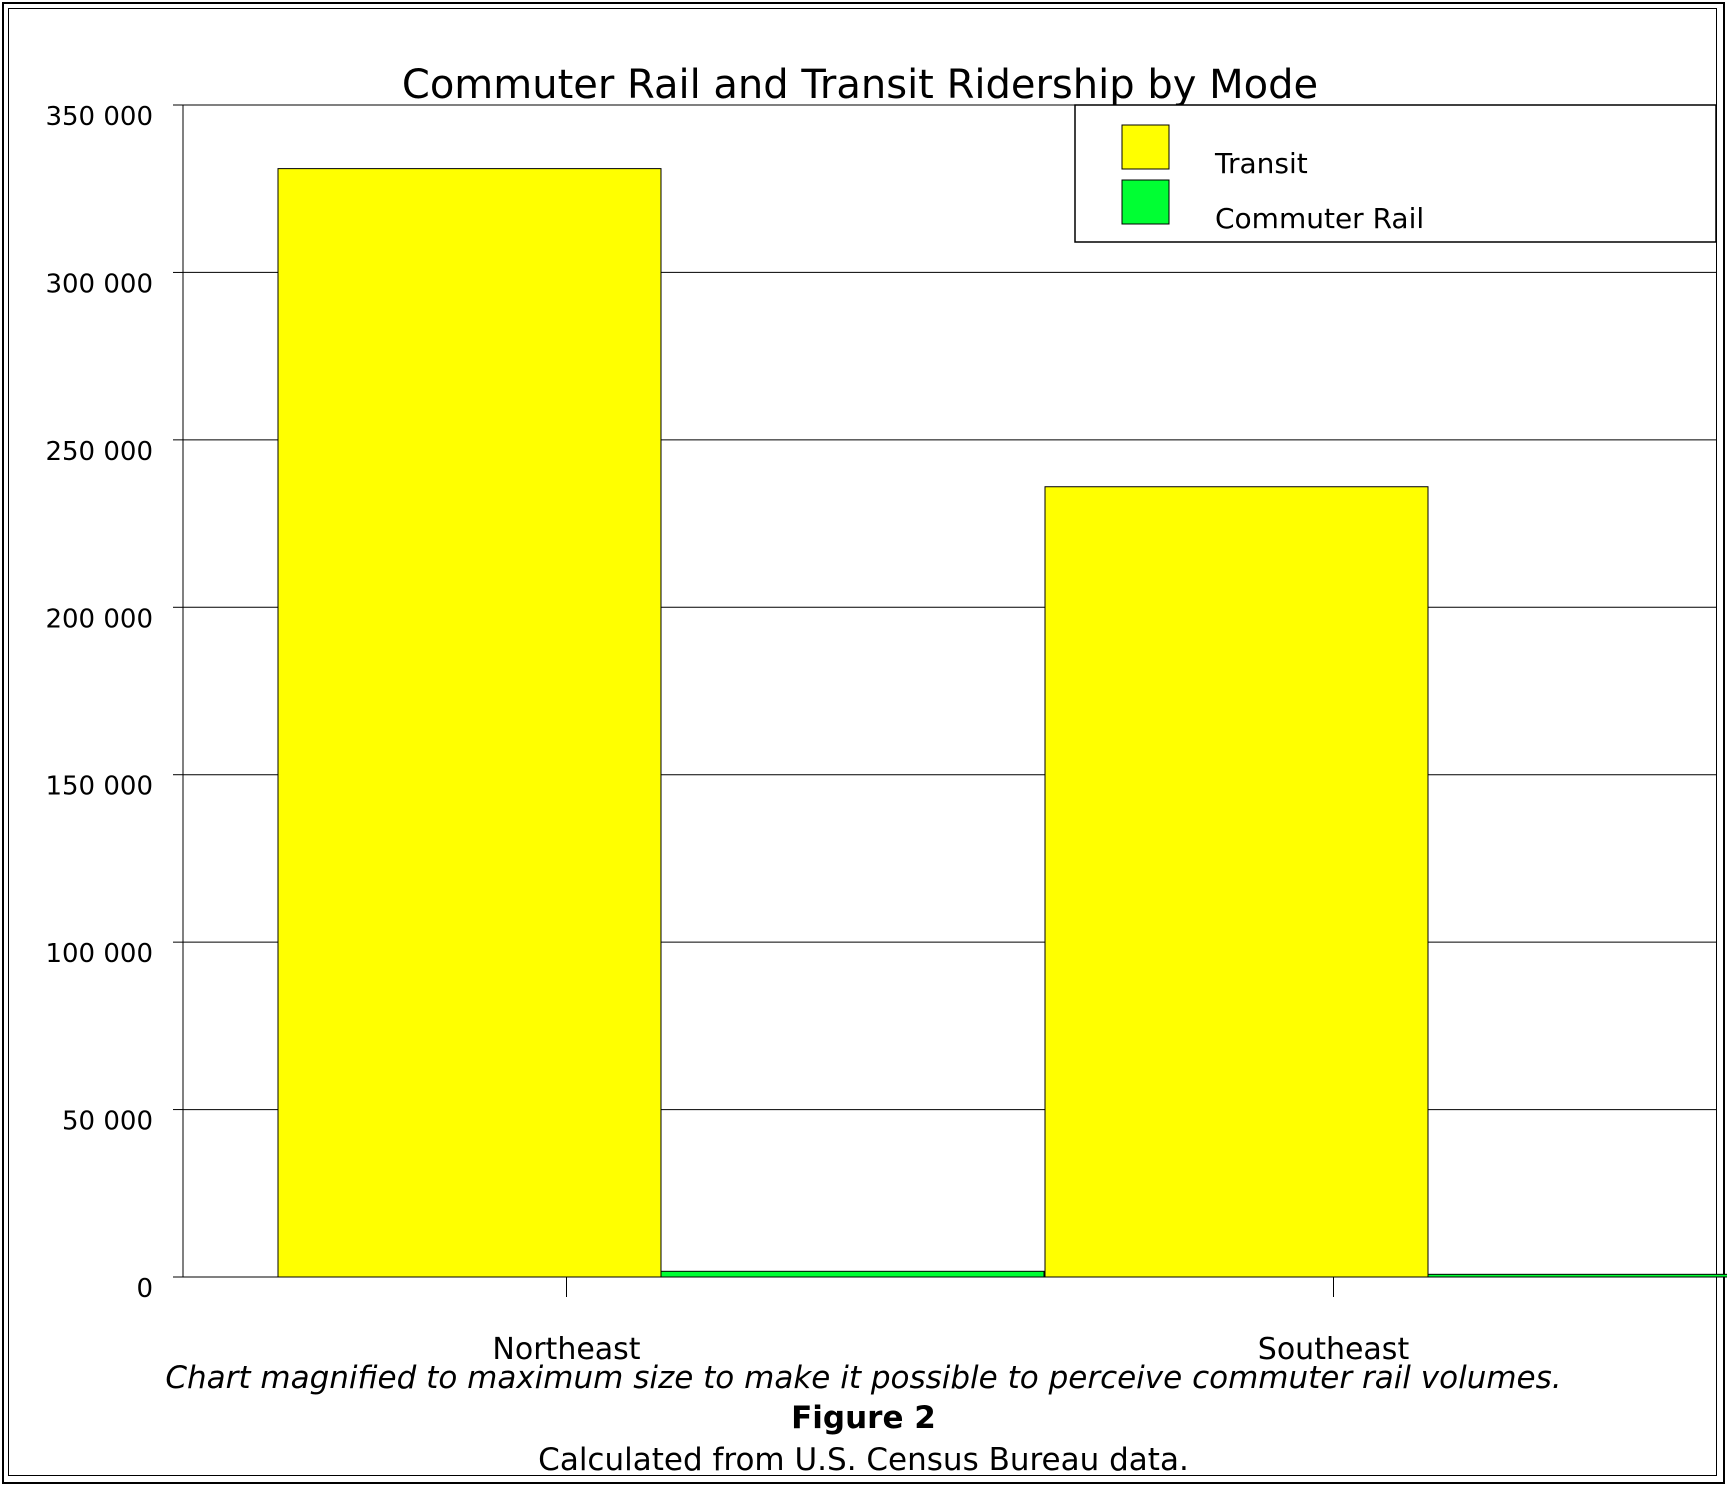 The image size is (1727, 1486). What do you see at coordinates (107, 1122) in the screenshot?
I see `y-tick-label: 50 000` at bounding box center [107, 1122].